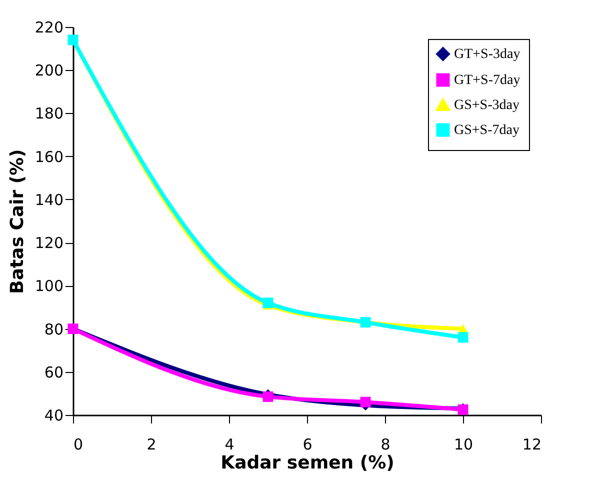 The height and width of the screenshot is (490, 605). Describe the element at coordinates (385, 445) in the screenshot. I see `x-tick-label: 8` at that location.